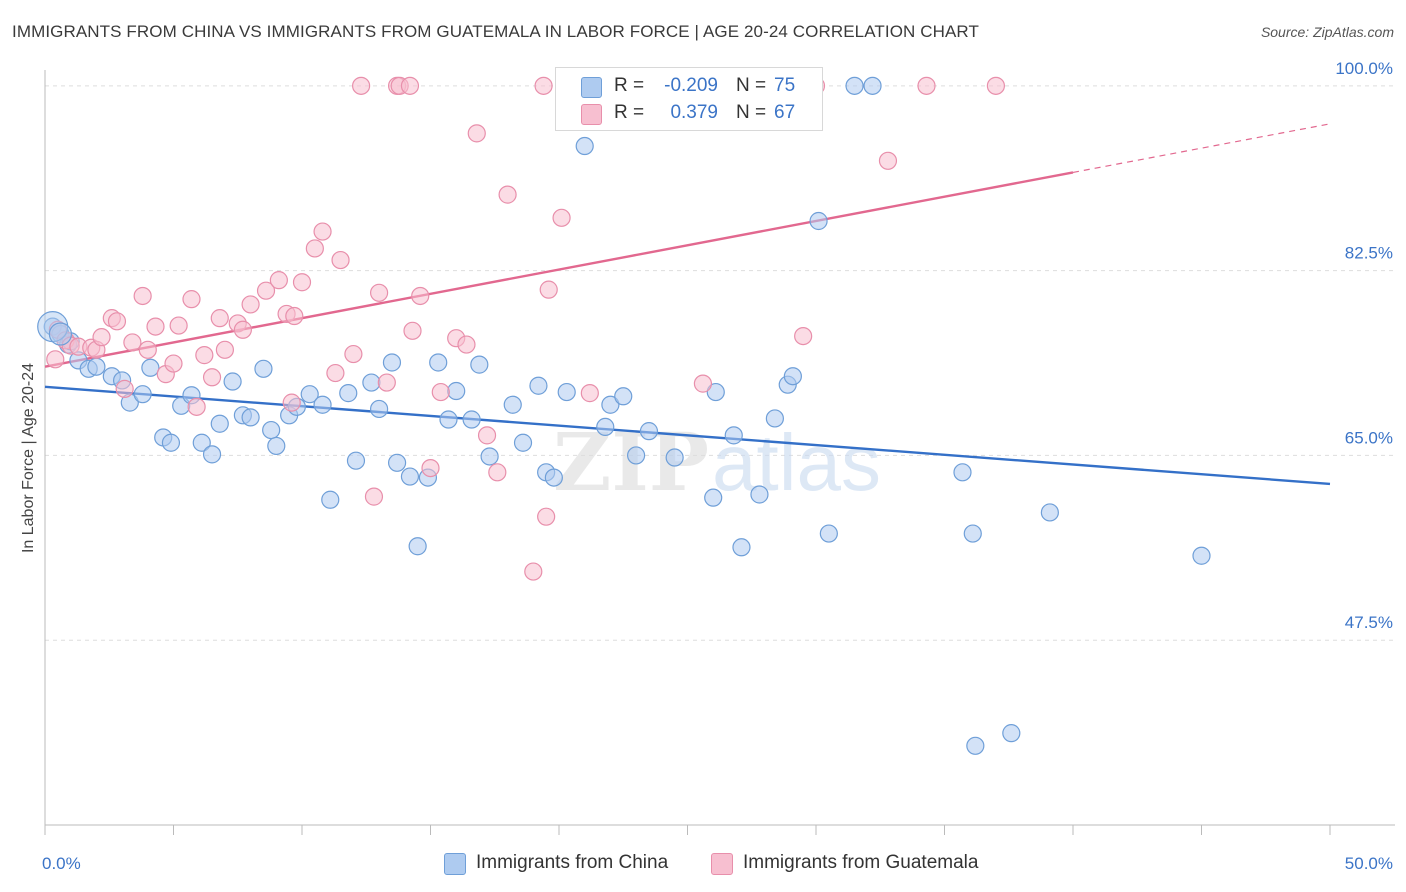 This screenshot has height=892, width=1406. I want to click on x-tick-label: 0.0%, so click(61, 863).